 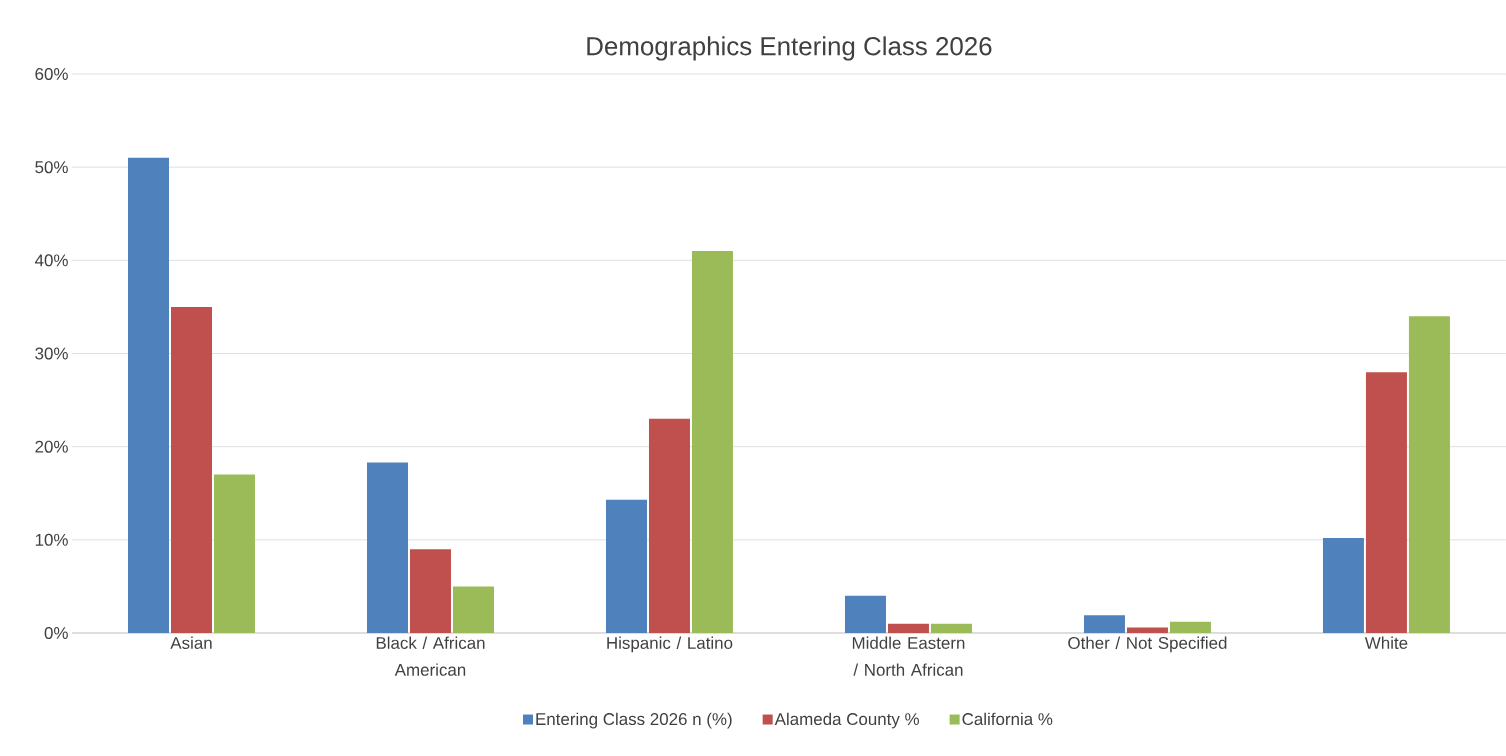 What do you see at coordinates (51, 74) in the screenshot?
I see `y-tick-label: 60%` at bounding box center [51, 74].